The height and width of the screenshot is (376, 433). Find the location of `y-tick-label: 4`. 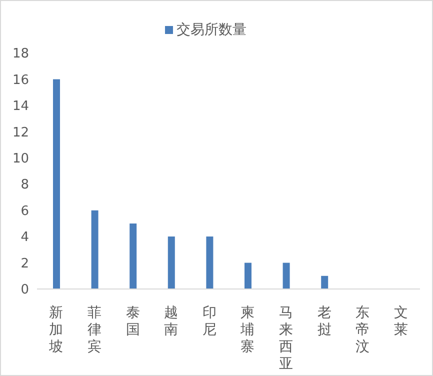

y-tick-label: 4 is located at coordinates (24, 238).